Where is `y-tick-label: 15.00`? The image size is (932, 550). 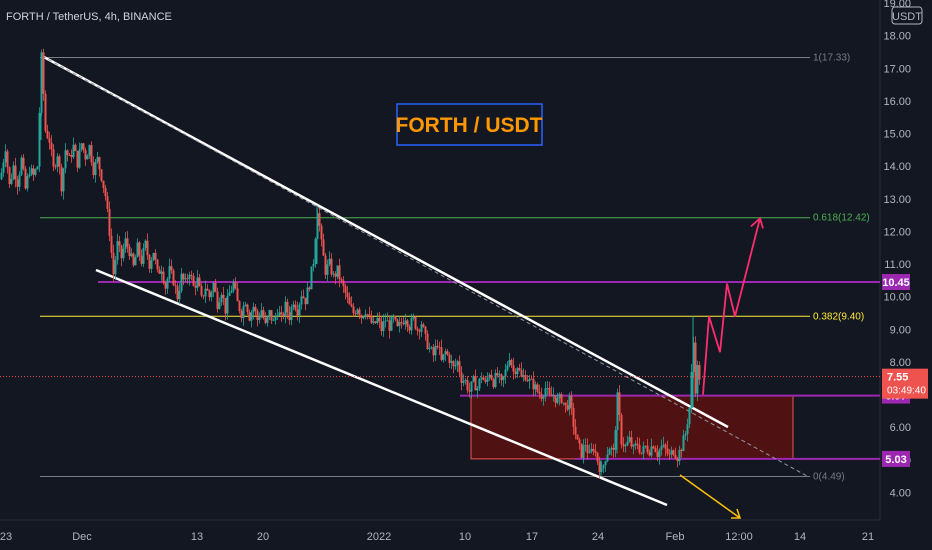 y-tick-label: 15.00 is located at coordinates (897, 135).